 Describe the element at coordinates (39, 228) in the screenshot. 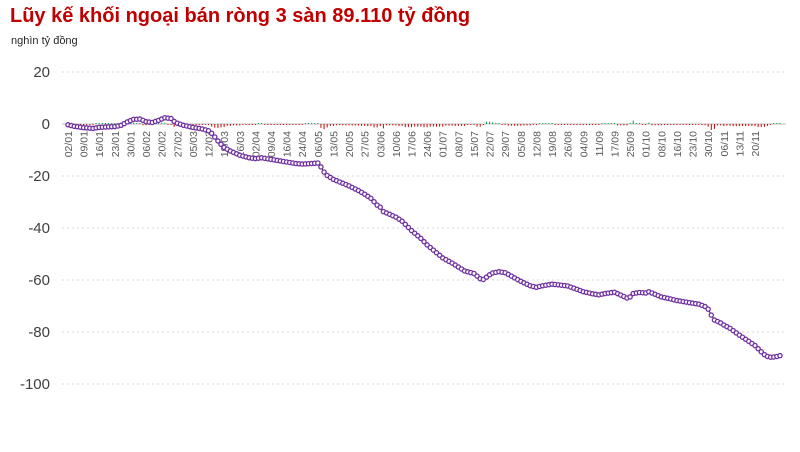

I see `y-tick-label: -40` at that location.